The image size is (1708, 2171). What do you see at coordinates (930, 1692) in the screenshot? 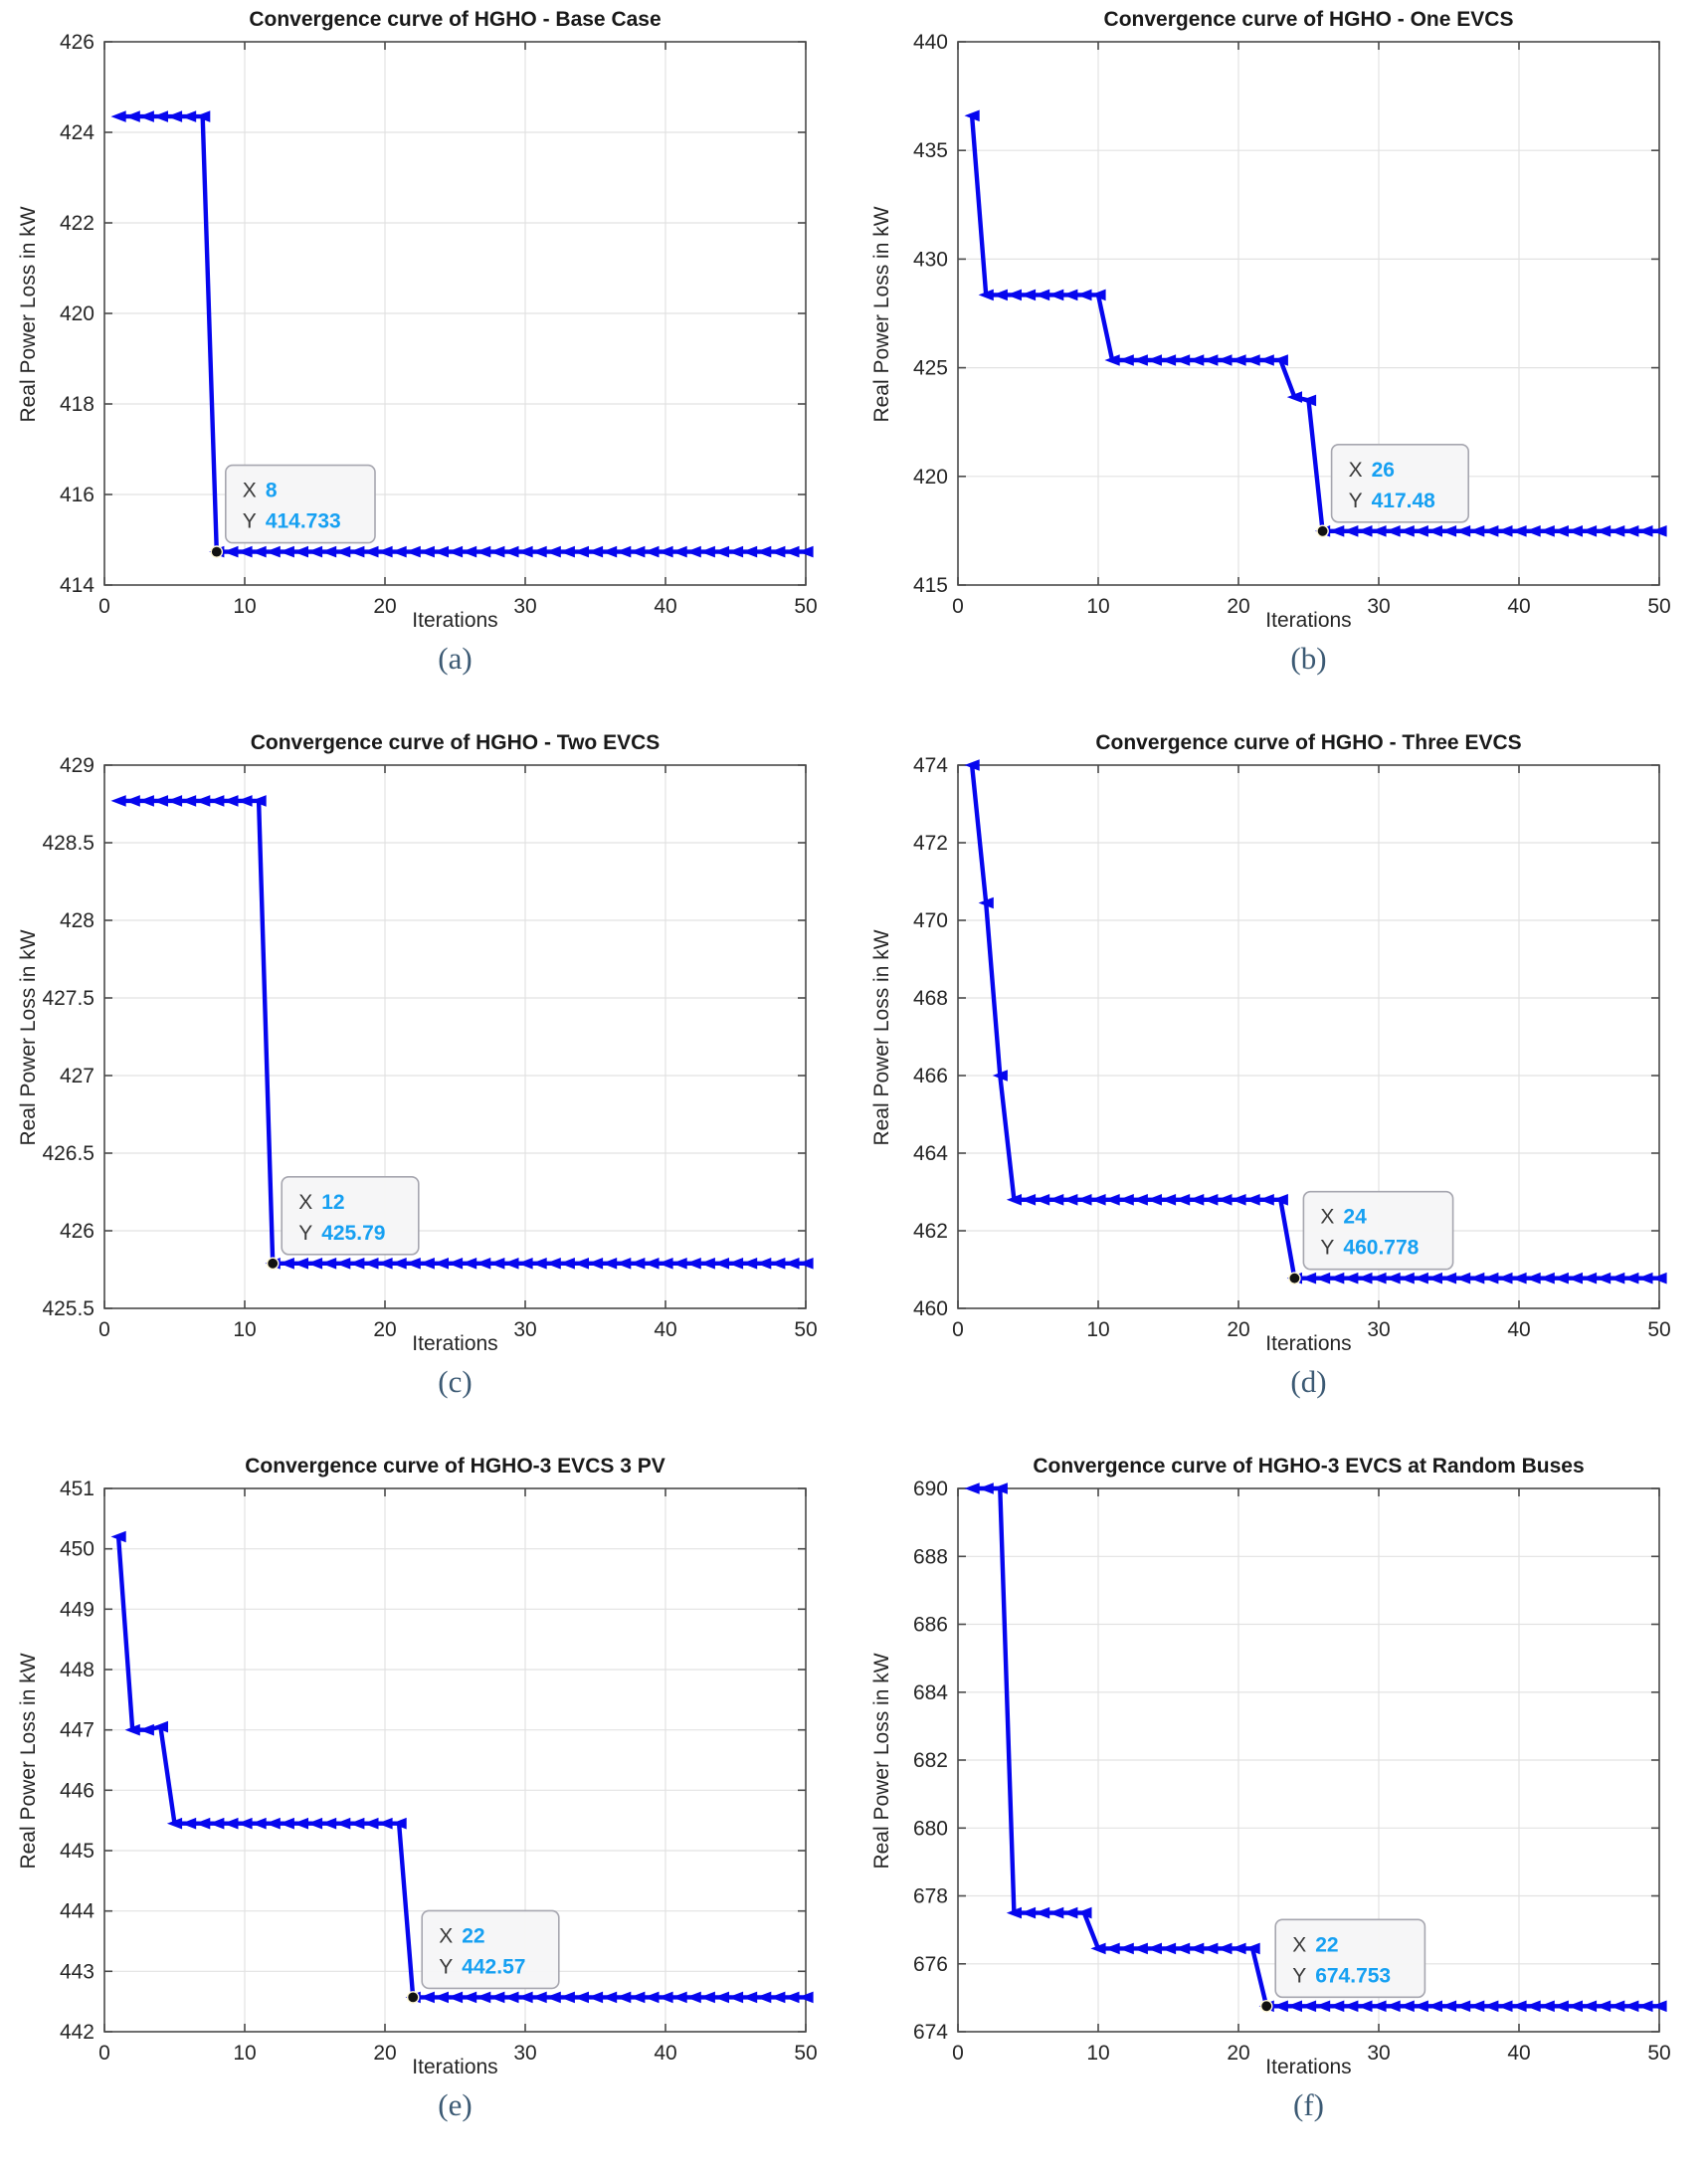
I see `svg-text: 684` at bounding box center [930, 1692].